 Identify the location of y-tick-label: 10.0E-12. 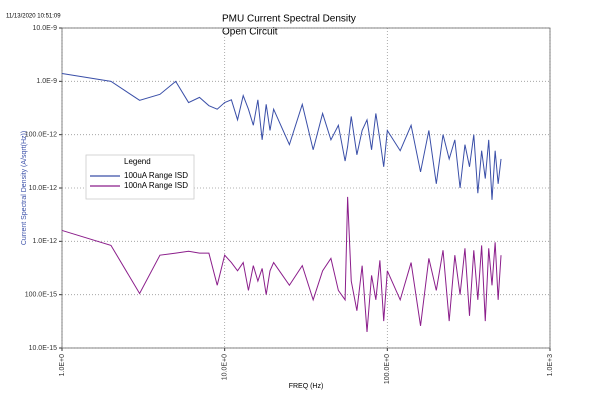
(43, 188).